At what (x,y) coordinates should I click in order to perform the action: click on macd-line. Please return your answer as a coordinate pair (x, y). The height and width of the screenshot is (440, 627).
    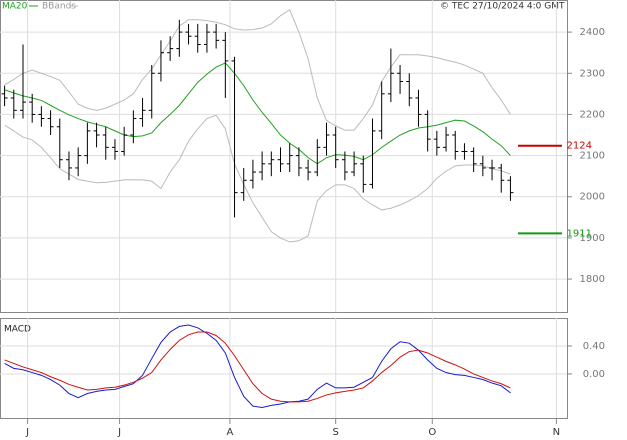
    Looking at the image, I should click on (257, 367).